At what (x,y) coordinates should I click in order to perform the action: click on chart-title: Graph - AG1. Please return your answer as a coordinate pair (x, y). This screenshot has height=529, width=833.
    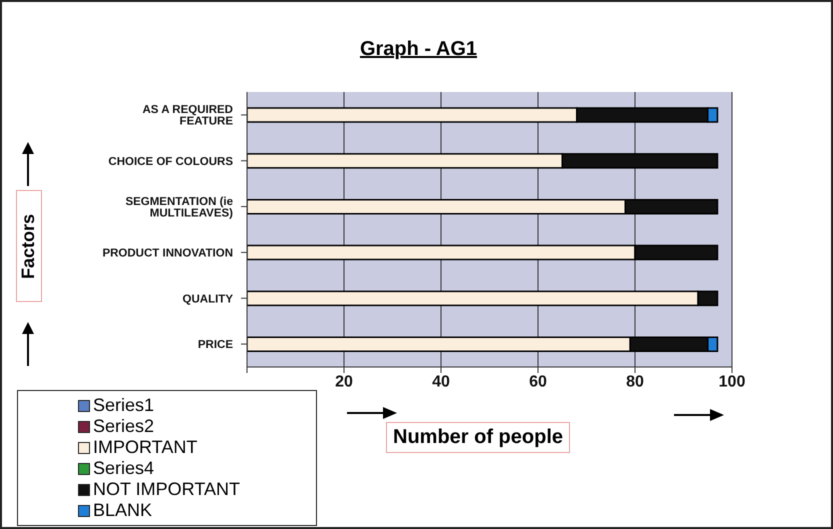
    Looking at the image, I should click on (418, 49).